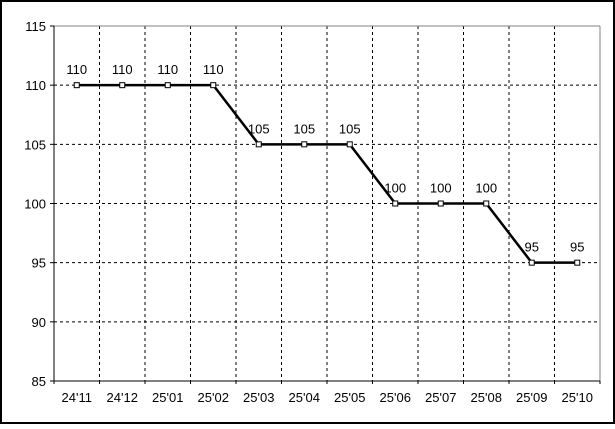 The width and height of the screenshot is (615, 429). I want to click on y-axis-label: 110, so click(35, 85).